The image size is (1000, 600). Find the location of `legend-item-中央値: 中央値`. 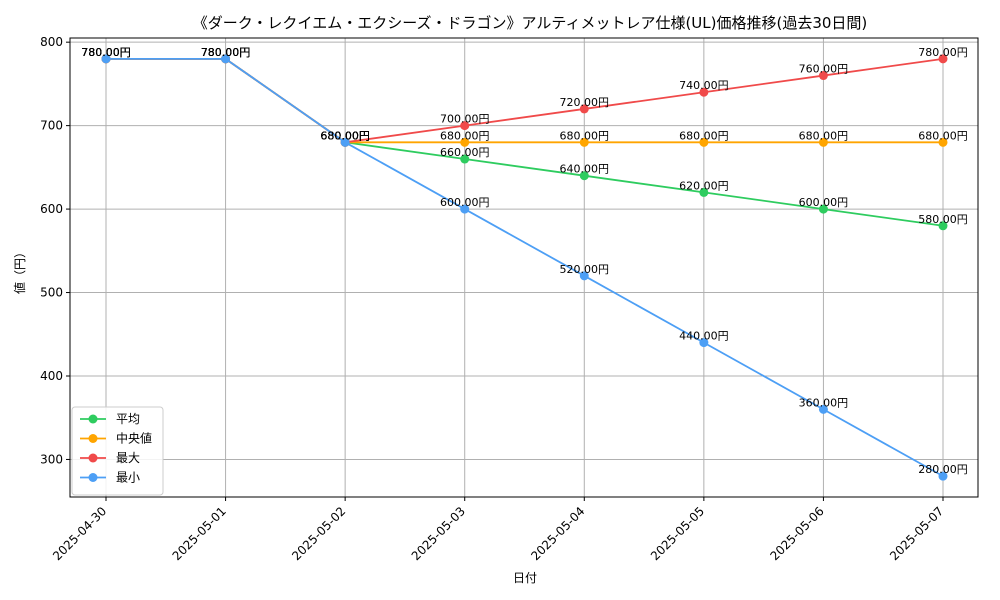

legend-item-中央値: 中央値 is located at coordinates (116, 438).